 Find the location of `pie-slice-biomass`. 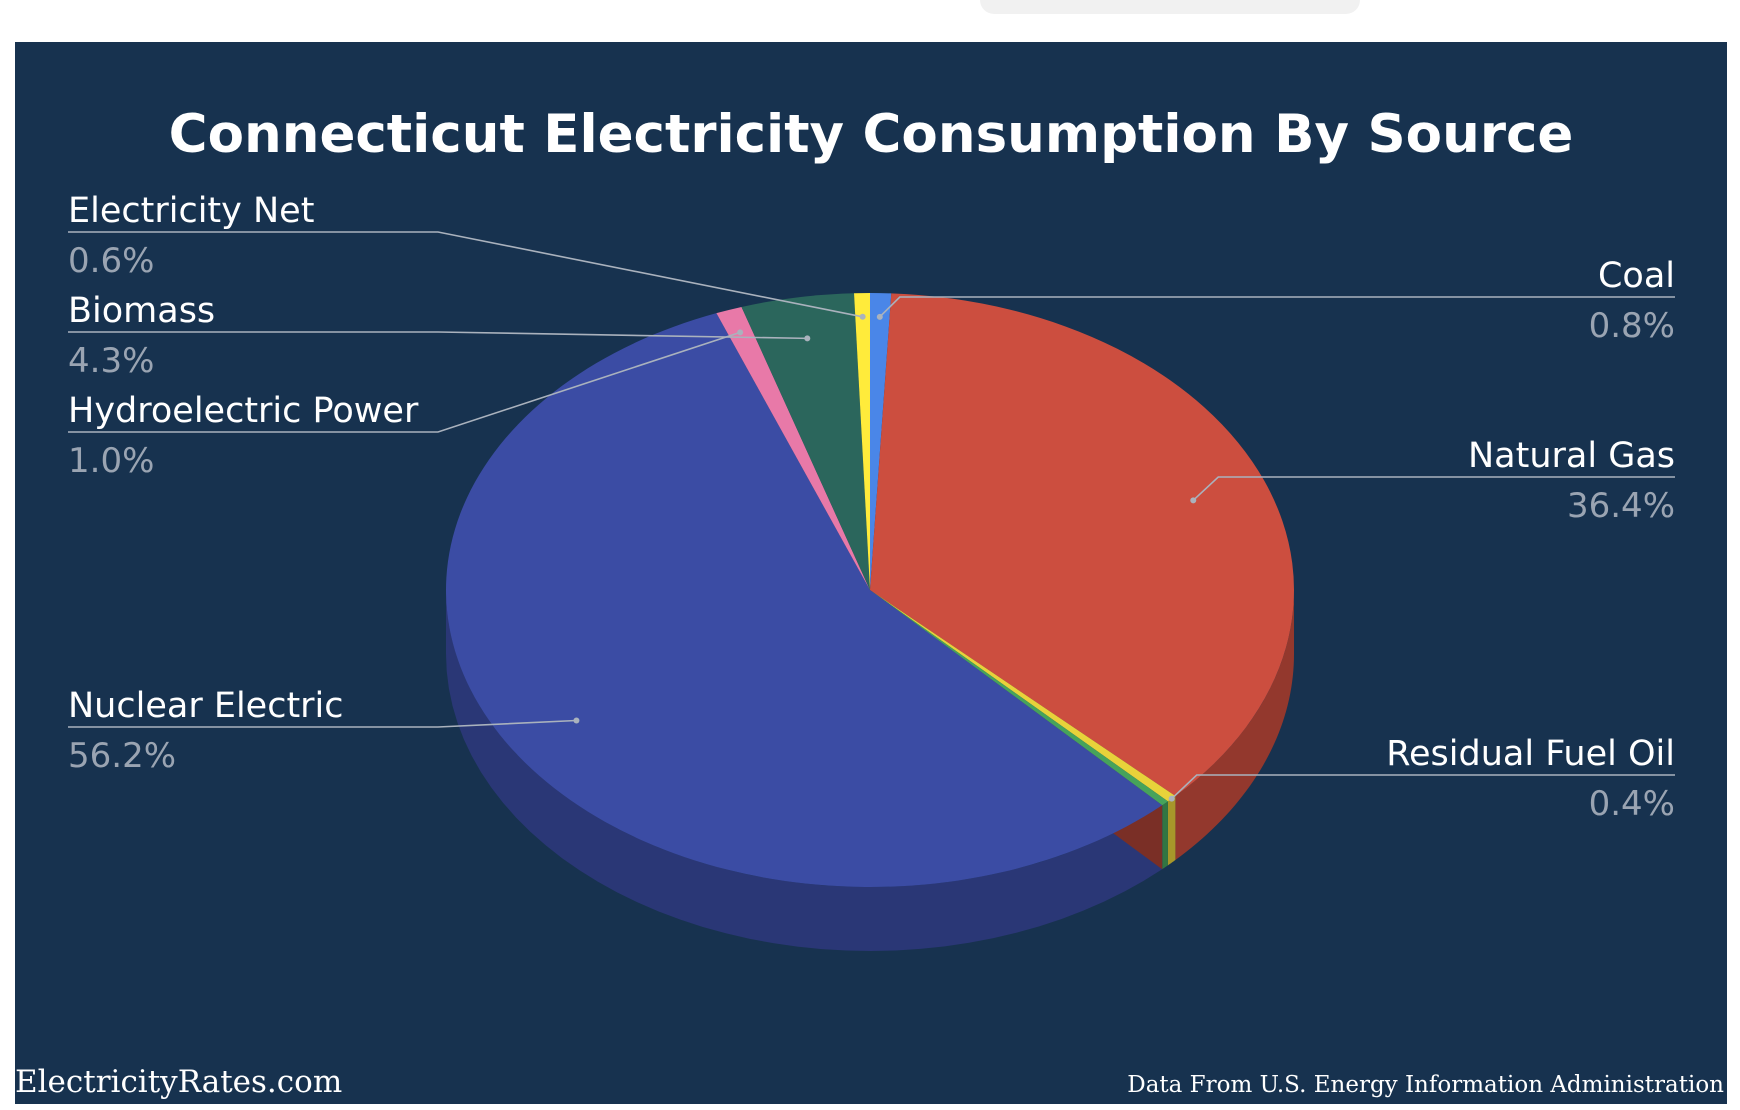

pie-slice-biomass is located at coordinates (805, 441).